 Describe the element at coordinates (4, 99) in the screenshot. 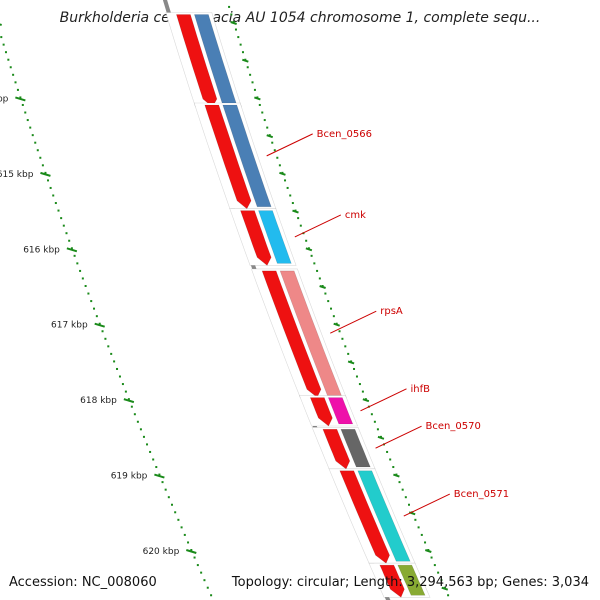

I see `tick-label: 614 kbp` at that location.